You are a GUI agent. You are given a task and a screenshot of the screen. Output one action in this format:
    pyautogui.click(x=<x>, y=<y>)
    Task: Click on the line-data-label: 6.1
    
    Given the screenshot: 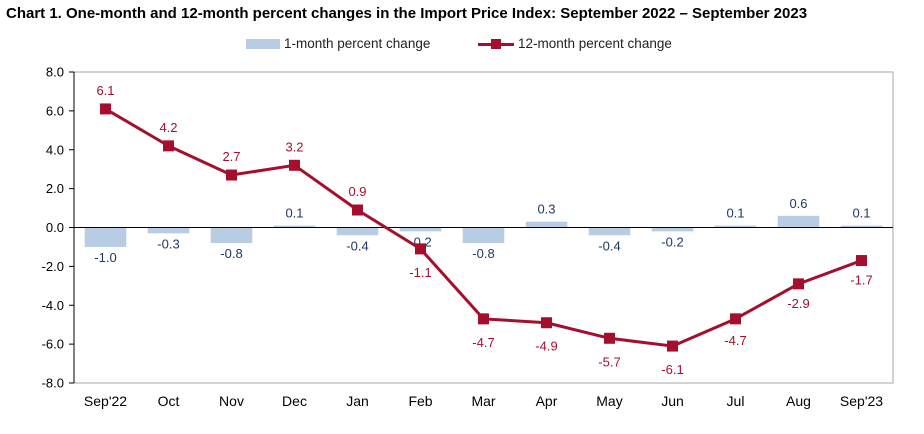 What is the action you would take?
    pyautogui.click(x=105, y=90)
    